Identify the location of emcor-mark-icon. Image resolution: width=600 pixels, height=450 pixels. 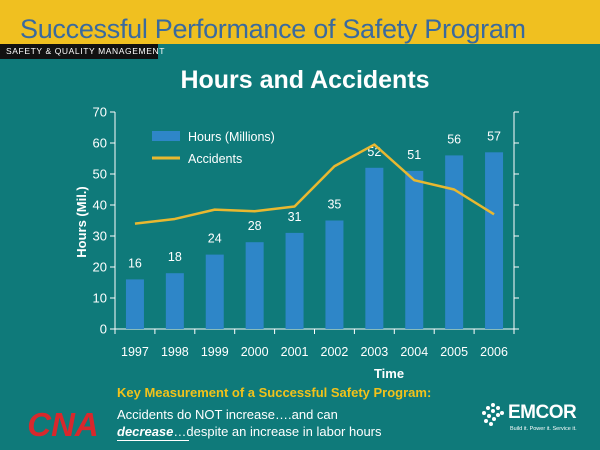
(493, 414).